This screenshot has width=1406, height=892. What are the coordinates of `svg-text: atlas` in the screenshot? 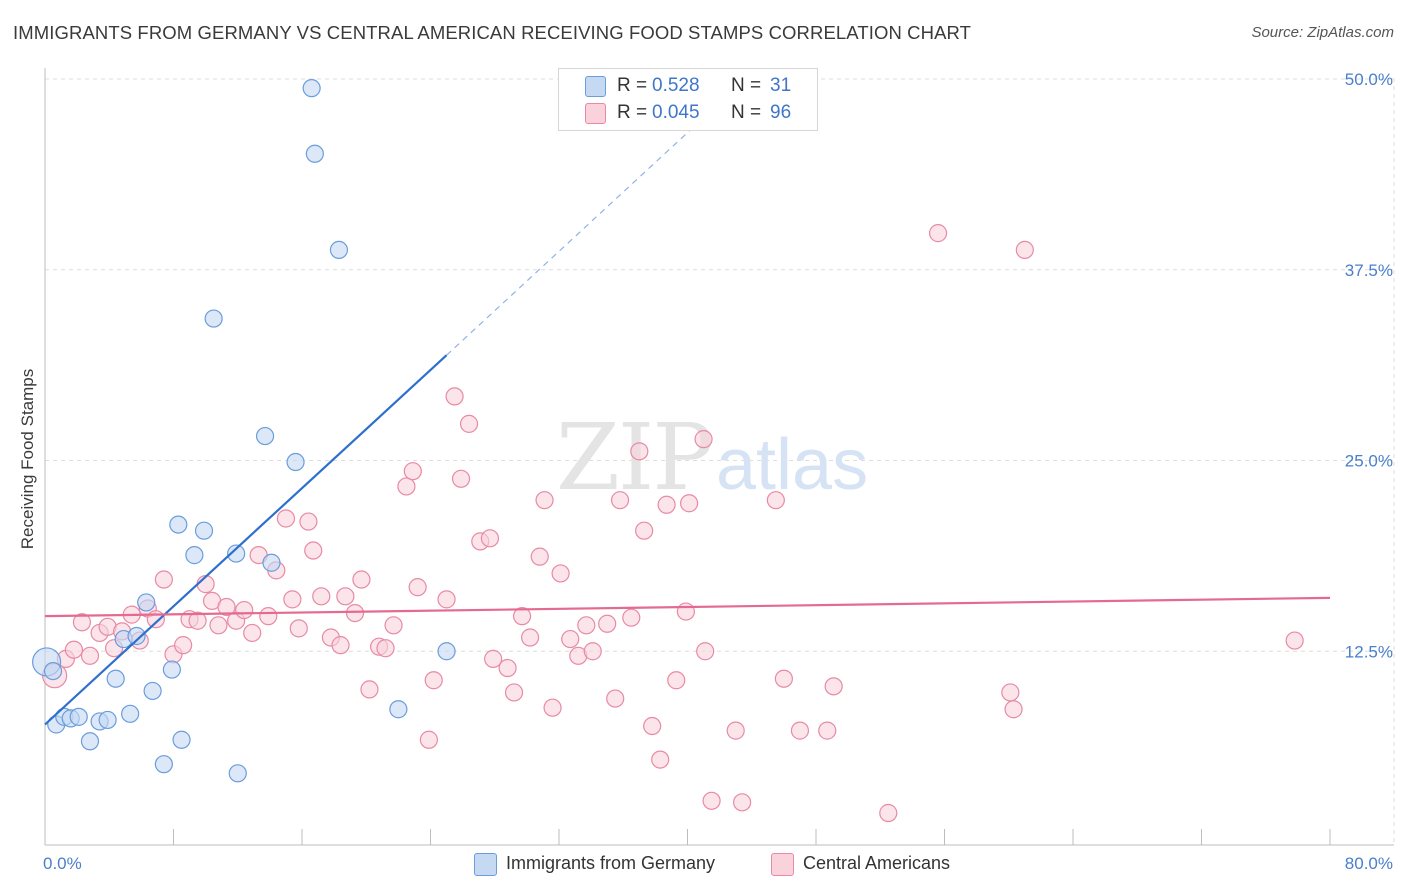 It's located at (792, 465).